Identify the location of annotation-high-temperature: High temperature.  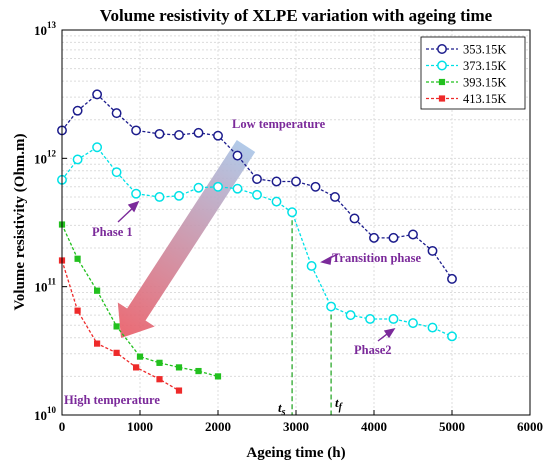
(112, 400).